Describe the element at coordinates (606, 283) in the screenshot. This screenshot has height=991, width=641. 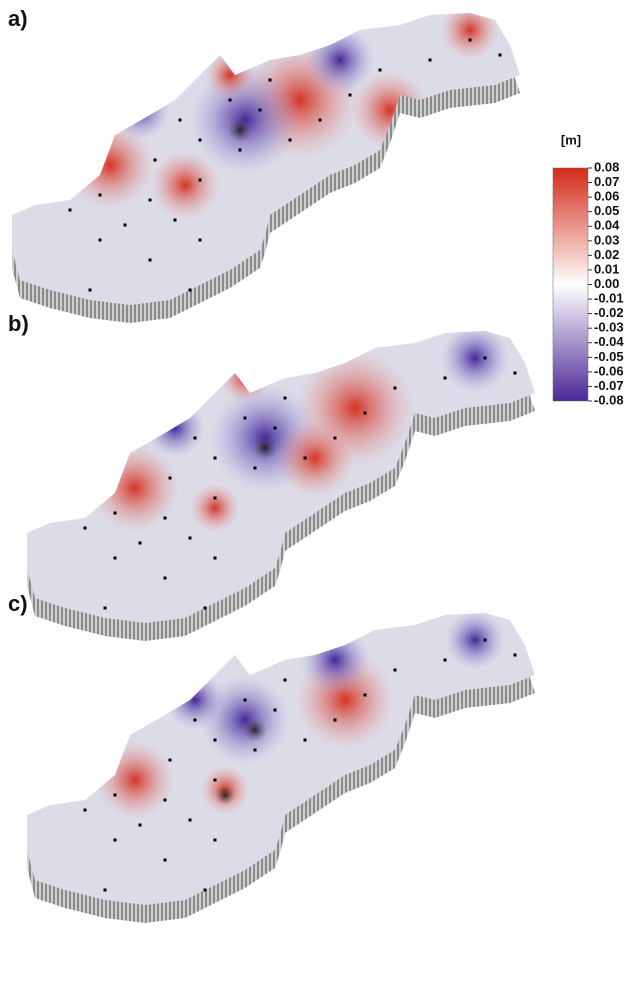
I see `colorbar-tick-label: 0.00` at that location.